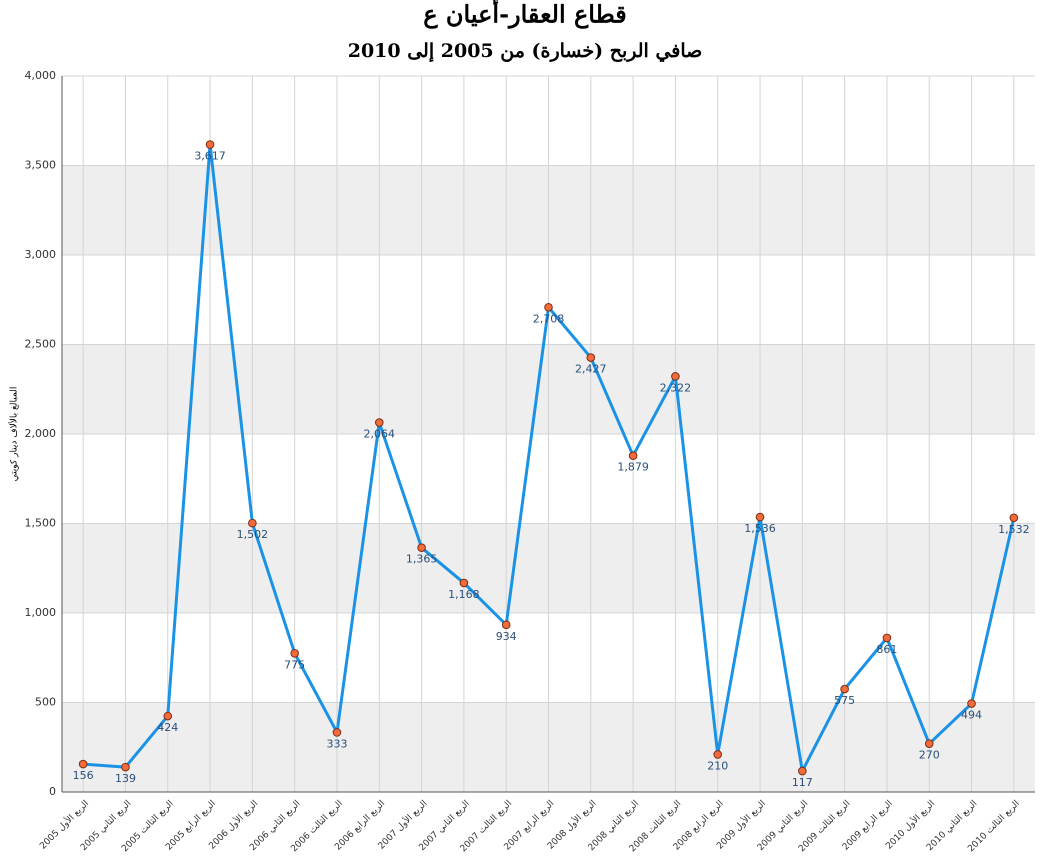  What do you see at coordinates (167, 727) in the screenshot?
I see `data-label: 424` at bounding box center [167, 727].